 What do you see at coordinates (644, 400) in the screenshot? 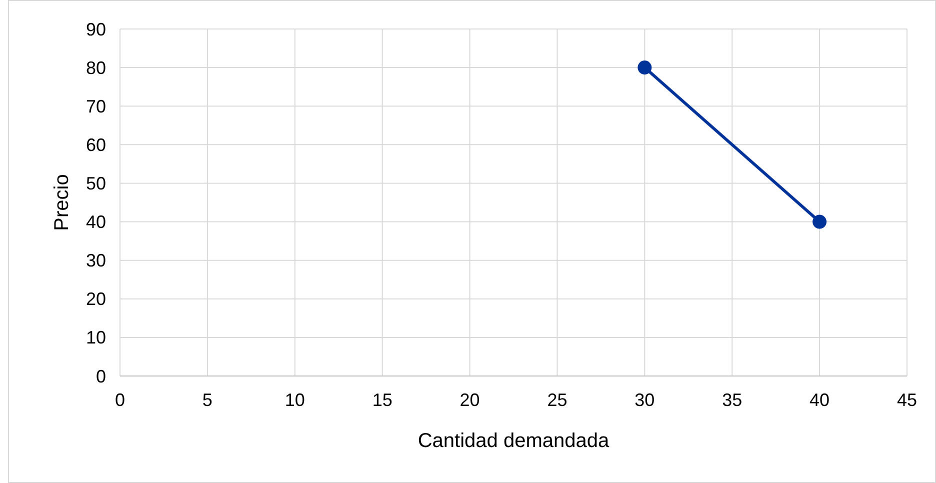
I see `x-tick-label: 30` at bounding box center [644, 400].